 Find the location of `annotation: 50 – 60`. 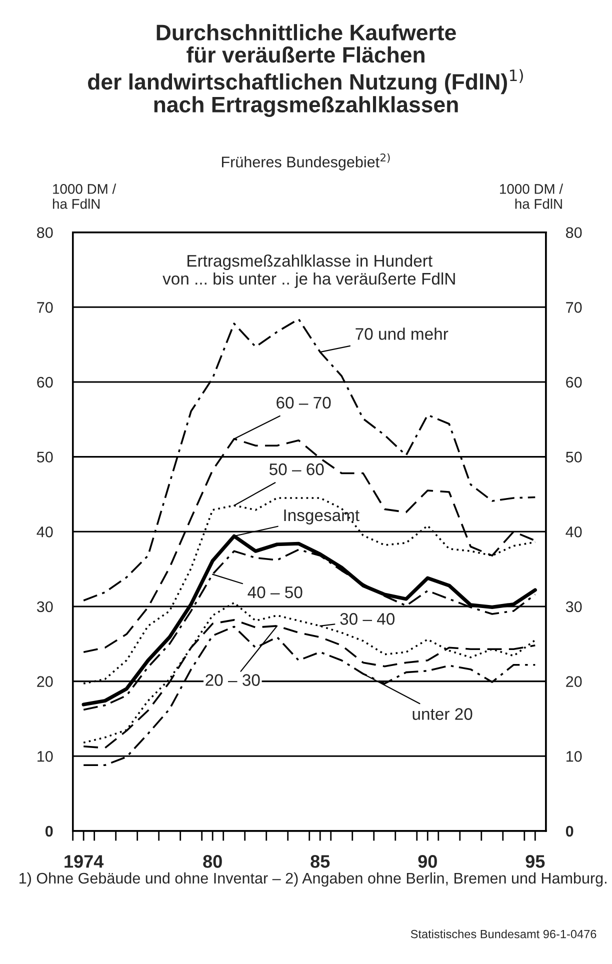

annotation: 50 – 60 is located at coordinates (296, 469).